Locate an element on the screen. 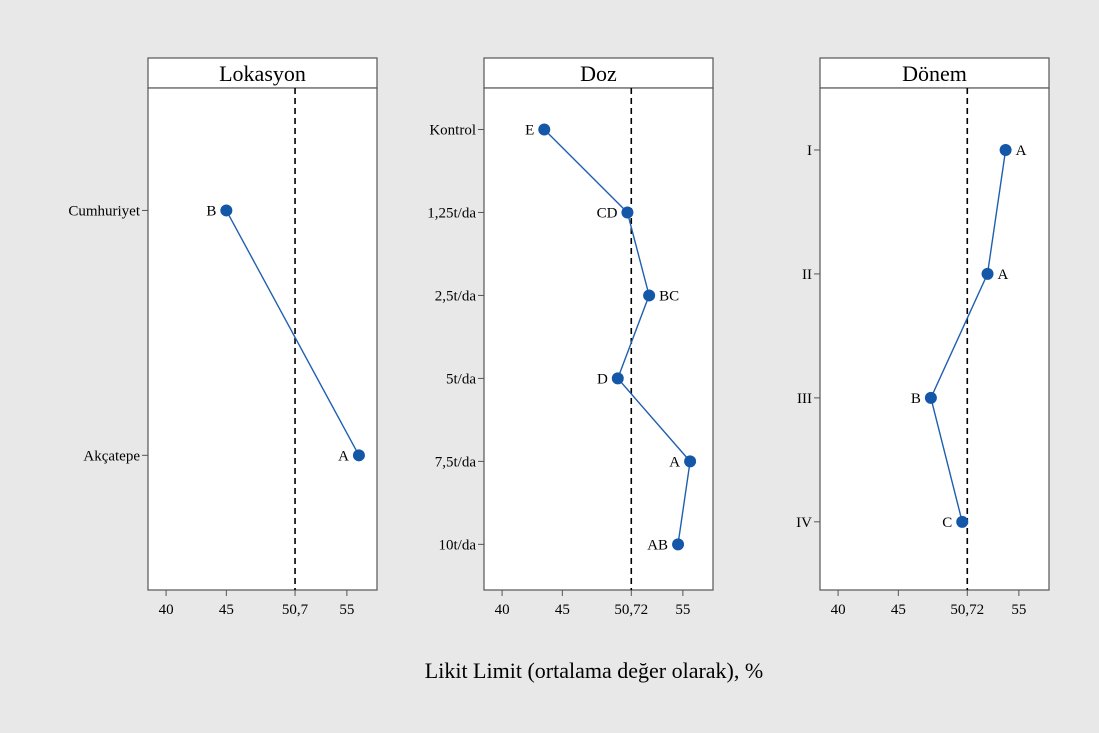 The height and width of the screenshot is (733, 1099). y-tick-label: 1,25t/da is located at coordinates (451, 213).